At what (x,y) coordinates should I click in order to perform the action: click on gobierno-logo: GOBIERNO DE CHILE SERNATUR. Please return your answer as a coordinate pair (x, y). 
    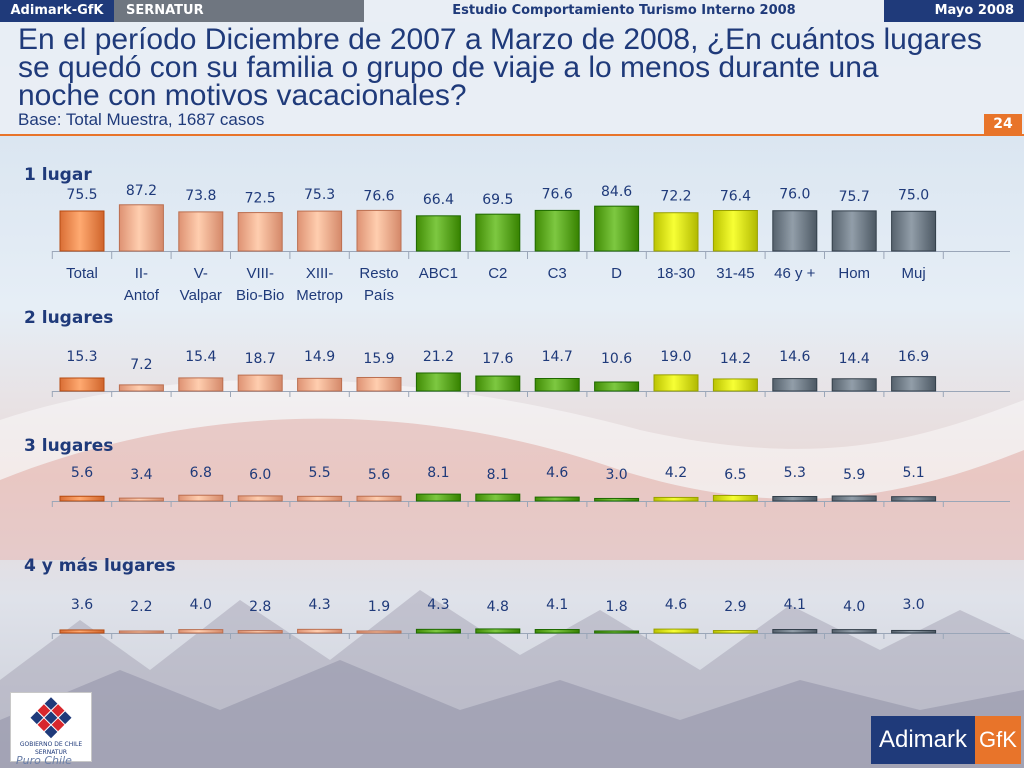
    Looking at the image, I should click on (51, 727).